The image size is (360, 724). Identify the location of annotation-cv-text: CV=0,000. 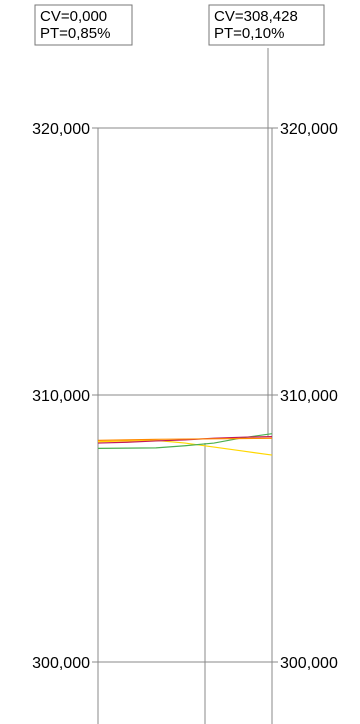
(73, 16).